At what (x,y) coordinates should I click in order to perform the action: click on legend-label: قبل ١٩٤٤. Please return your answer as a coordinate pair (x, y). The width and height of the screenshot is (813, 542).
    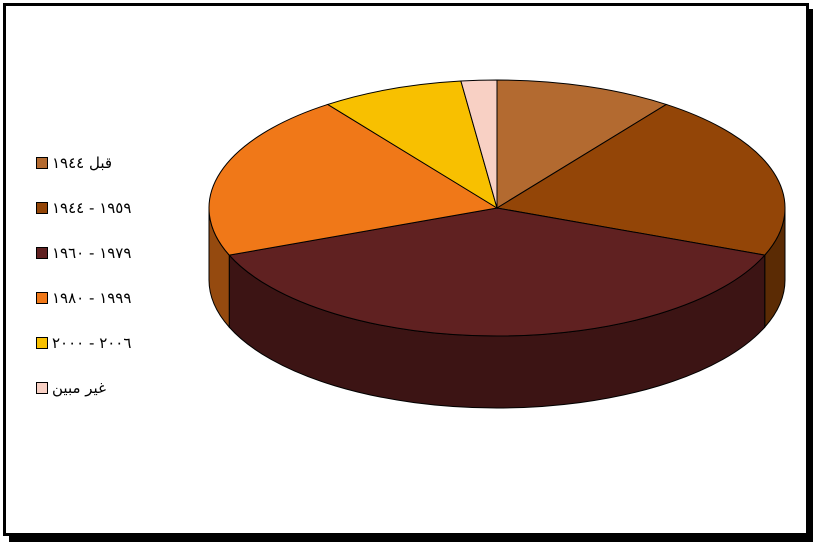
    Looking at the image, I should click on (82, 163).